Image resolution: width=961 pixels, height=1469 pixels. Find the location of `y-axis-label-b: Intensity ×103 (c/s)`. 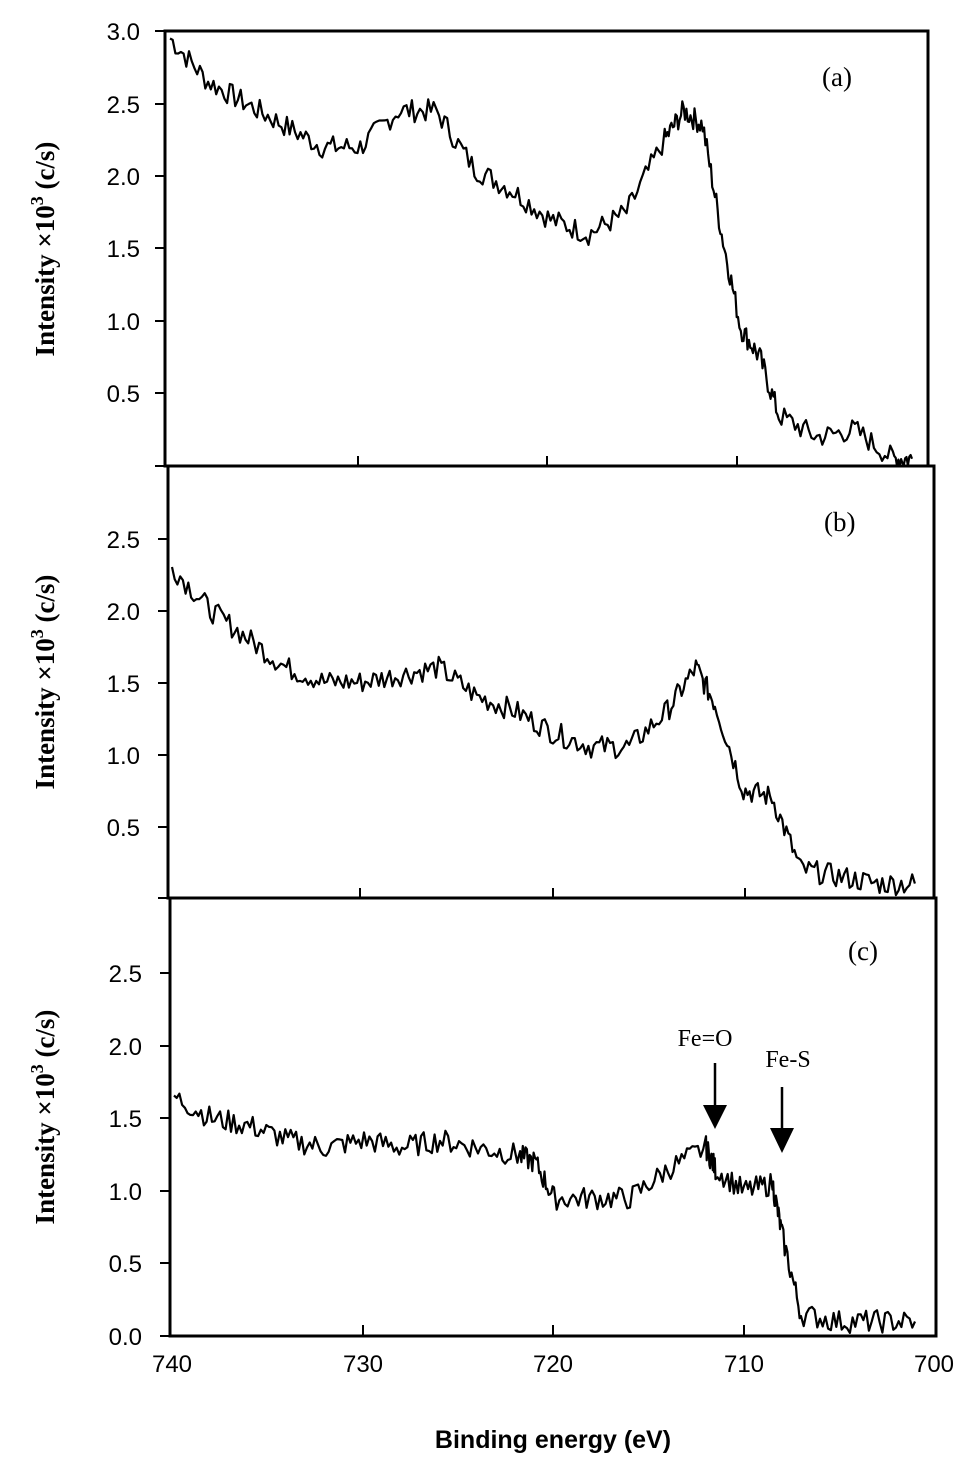

y-axis-label-b: Intensity ×103 (c/s) is located at coordinates (43, 682).